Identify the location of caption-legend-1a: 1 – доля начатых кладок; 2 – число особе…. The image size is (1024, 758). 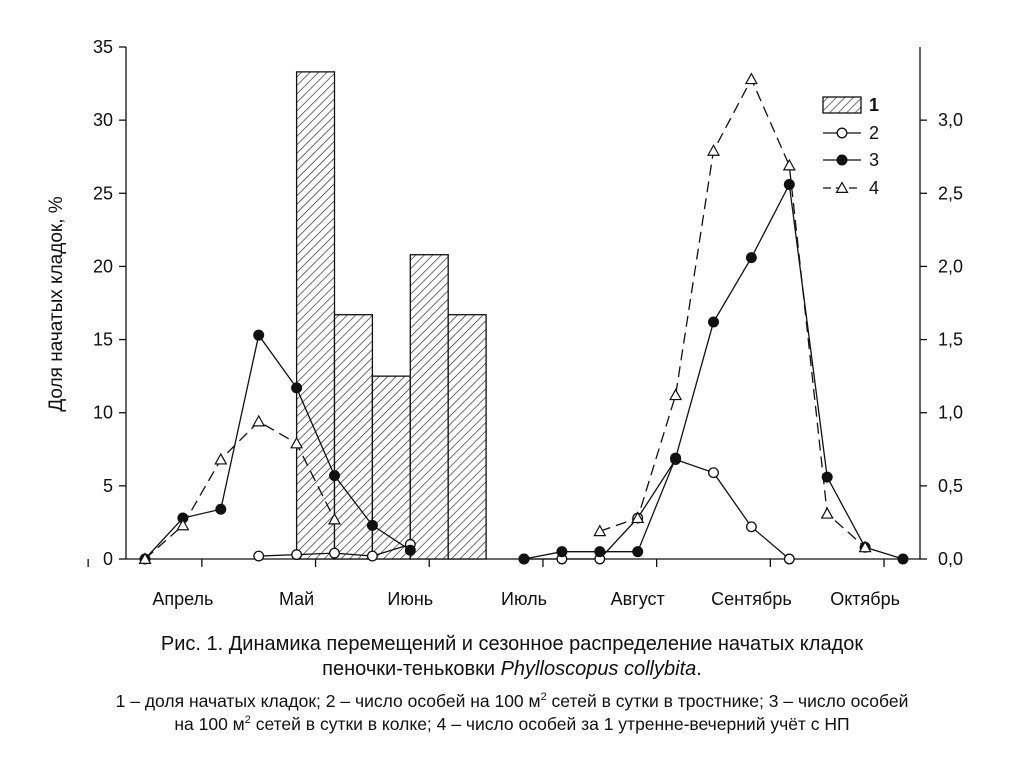
(328, 701).